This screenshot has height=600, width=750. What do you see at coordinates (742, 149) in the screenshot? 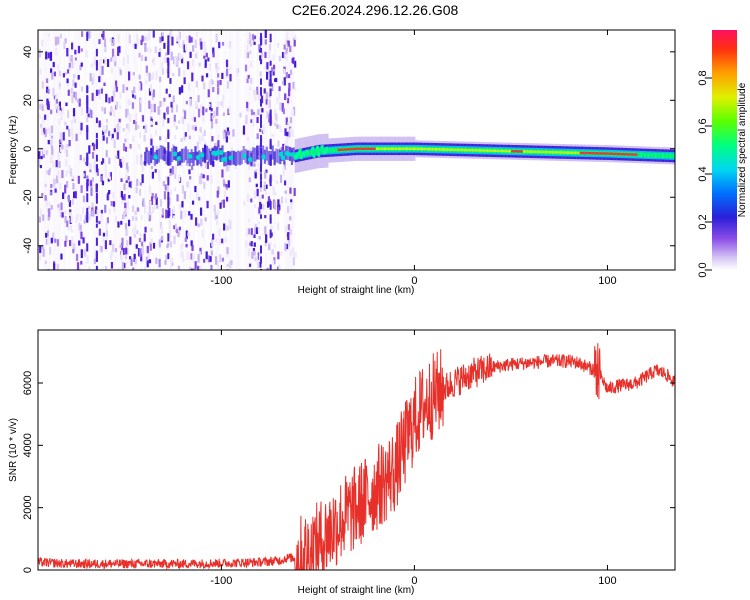
I see `colorbar-label: Normalized spectral amplitude` at bounding box center [742, 149].